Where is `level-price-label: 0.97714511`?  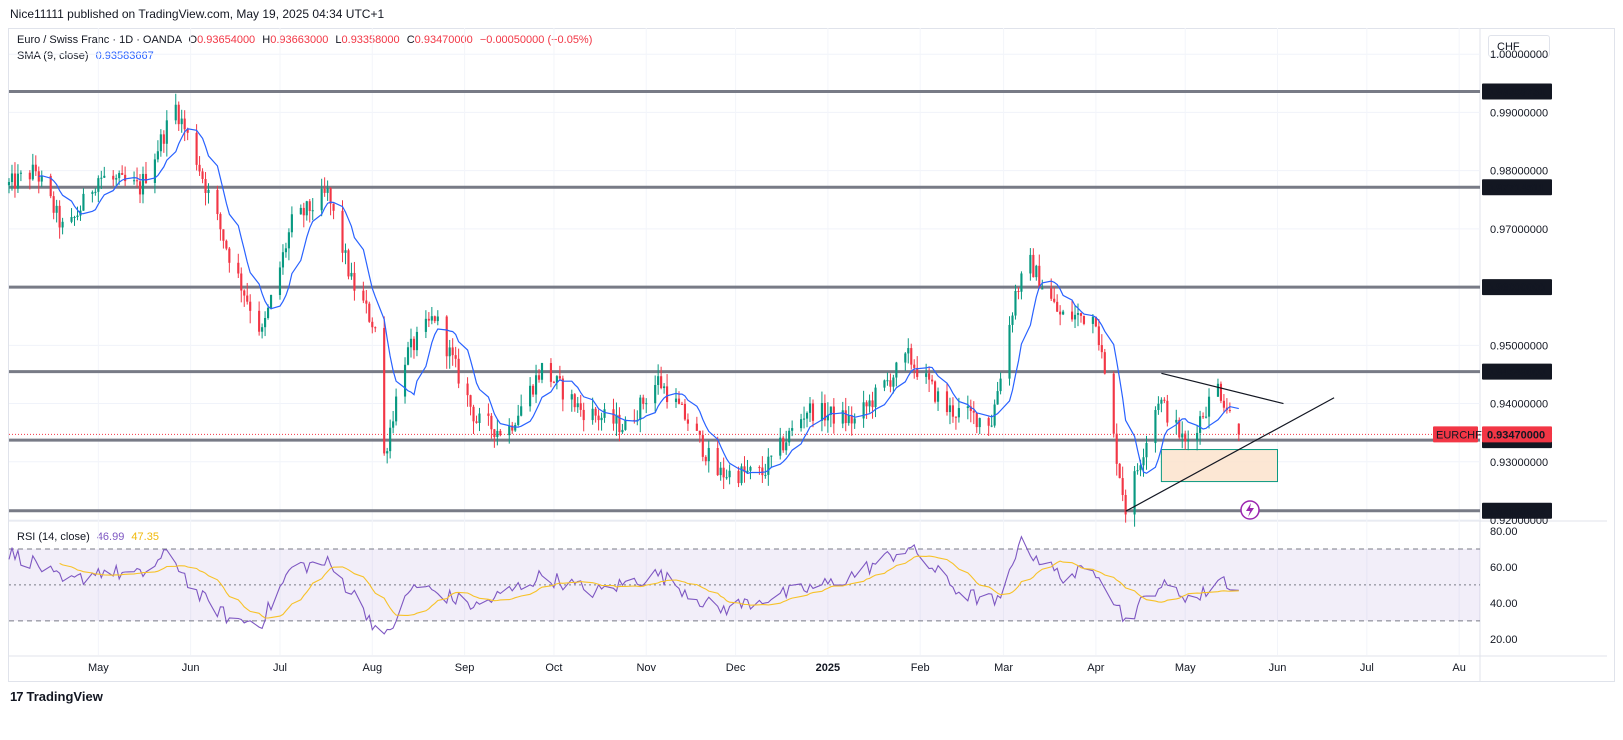 level-price-label: 0.97714511 is located at coordinates (1516, 188).